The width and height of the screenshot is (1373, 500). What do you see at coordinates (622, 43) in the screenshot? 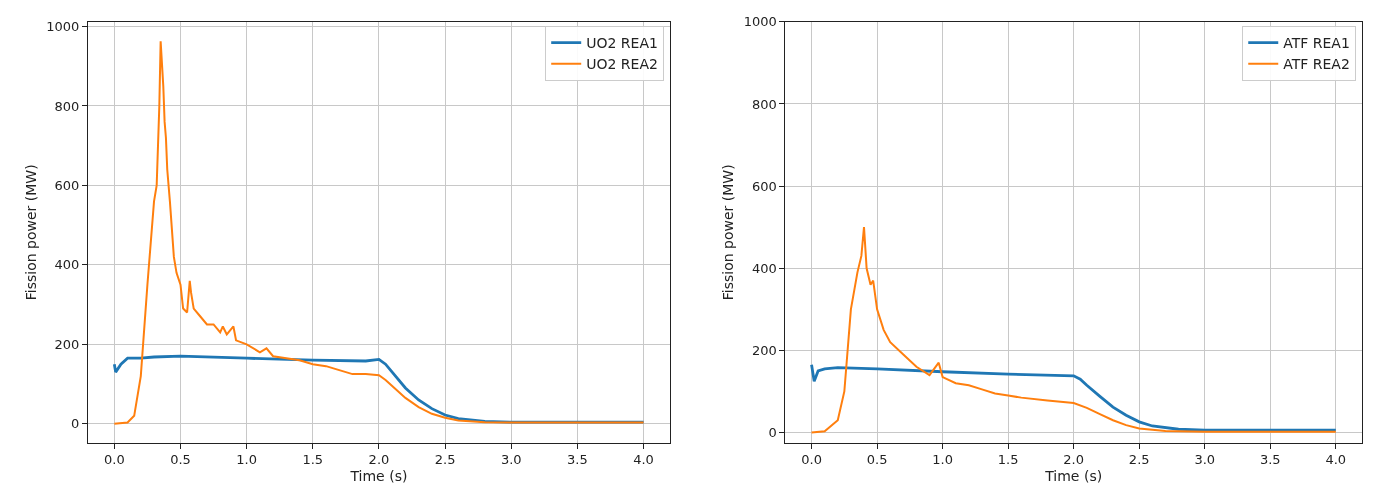
I see `legend-label: UO2 REA1` at bounding box center [622, 43].